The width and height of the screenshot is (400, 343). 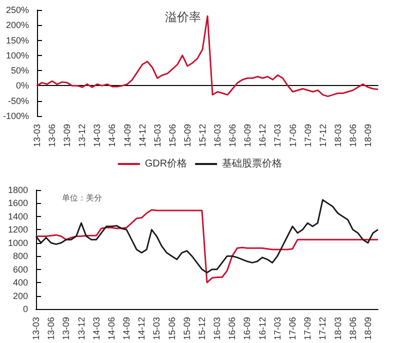 I want to click on annotation: 单位：美分, so click(x=82, y=198).